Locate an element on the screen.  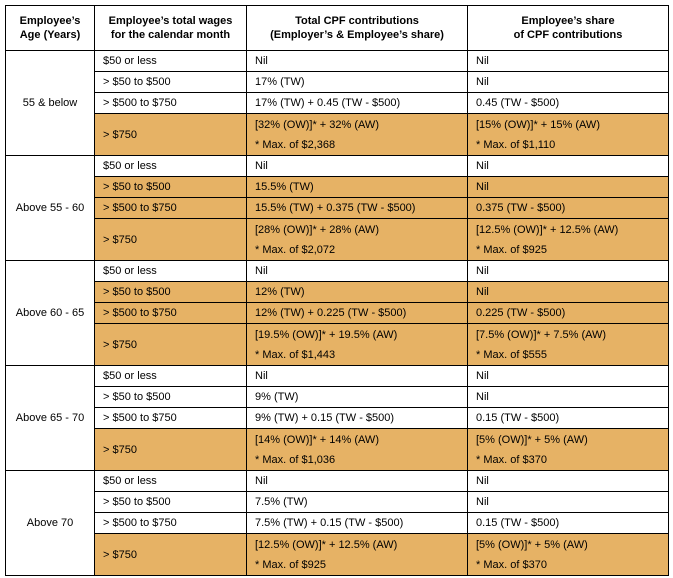
max-cap-text: * Max. of $555 is located at coordinates (511, 354).